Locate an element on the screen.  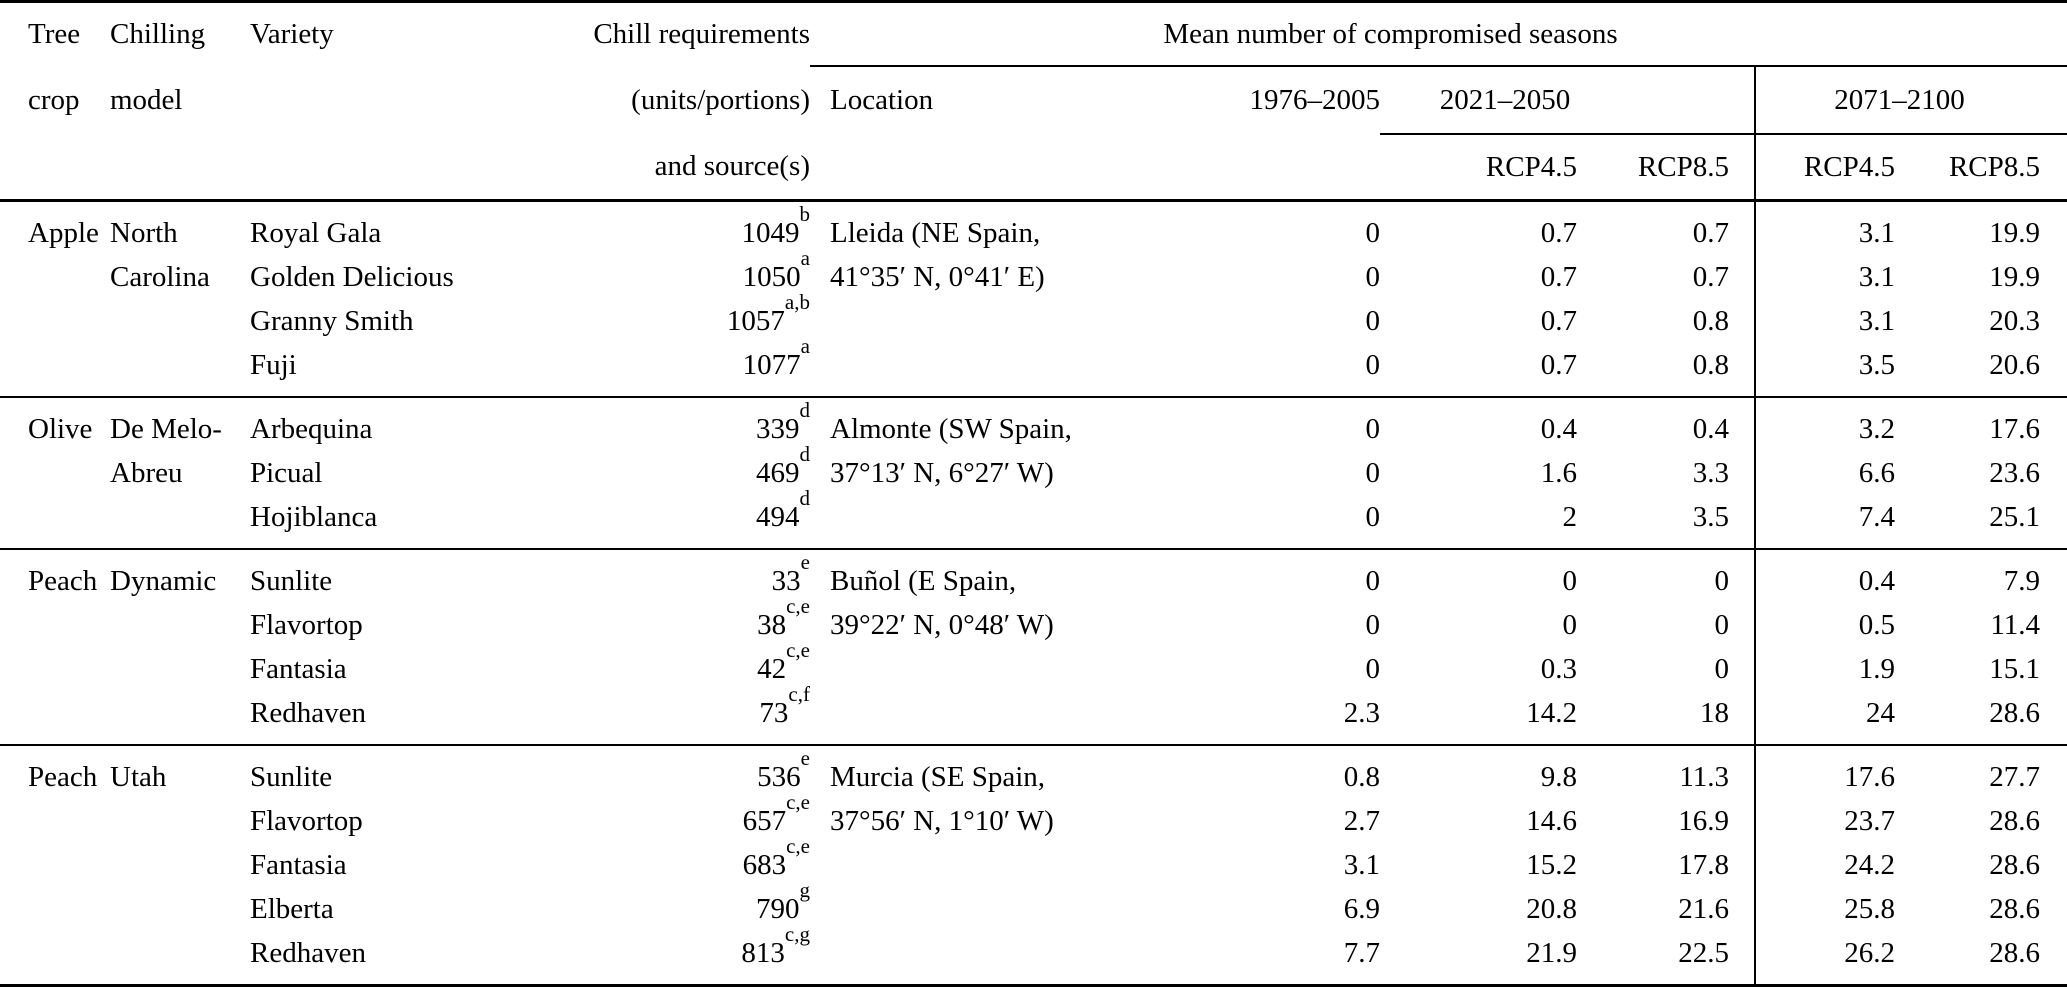
cell-2071-2100-rcp45: 25.8 is located at coordinates (1824, 909).